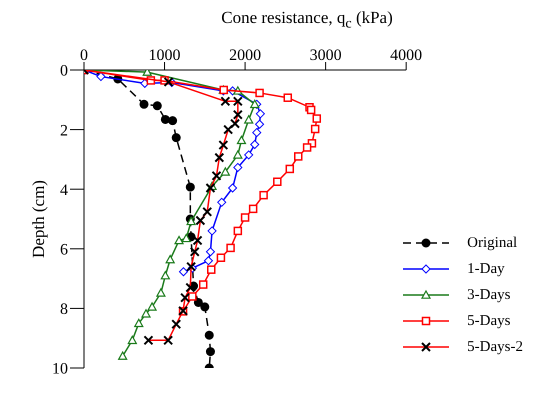 Image resolution: width=550 pixels, height=396 pixels. What do you see at coordinates (84, 55) in the screenshot?
I see `x-tick-label: 0` at bounding box center [84, 55].